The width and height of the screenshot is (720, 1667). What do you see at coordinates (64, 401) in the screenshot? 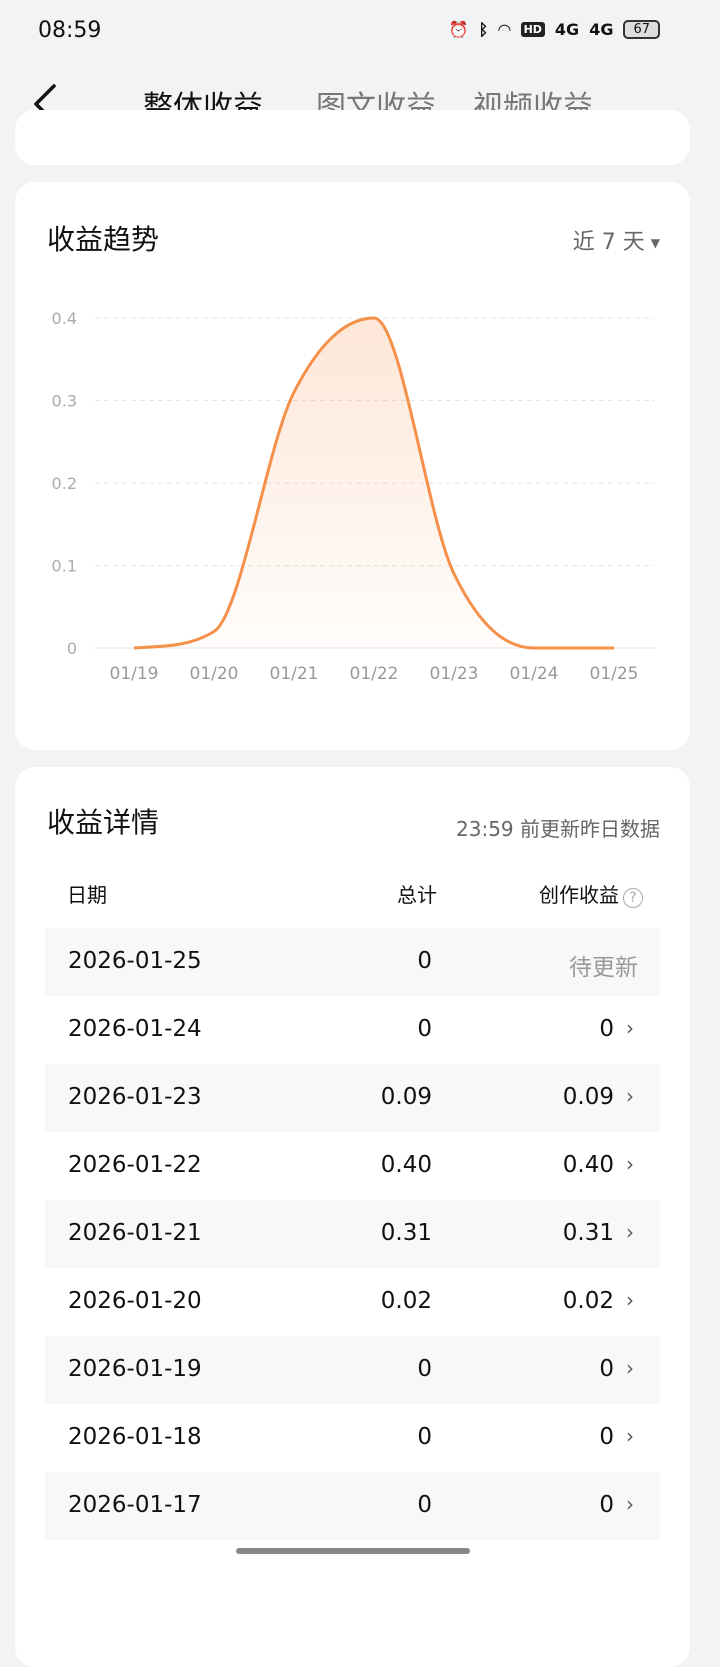
I see `y-tick-label: 0.3` at bounding box center [64, 401].